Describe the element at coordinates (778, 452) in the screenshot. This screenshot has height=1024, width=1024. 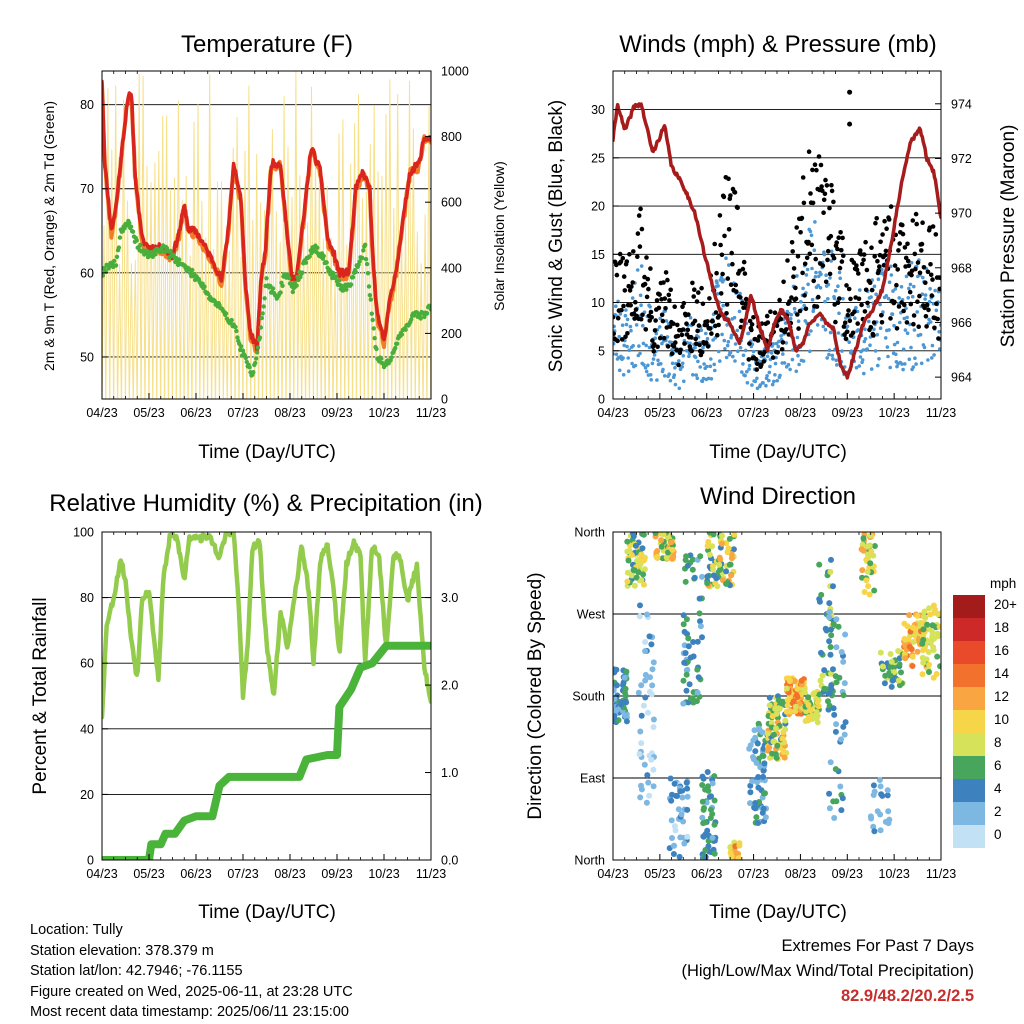
I see `winds-x-axis-label: Time (Day/UTC)` at that location.